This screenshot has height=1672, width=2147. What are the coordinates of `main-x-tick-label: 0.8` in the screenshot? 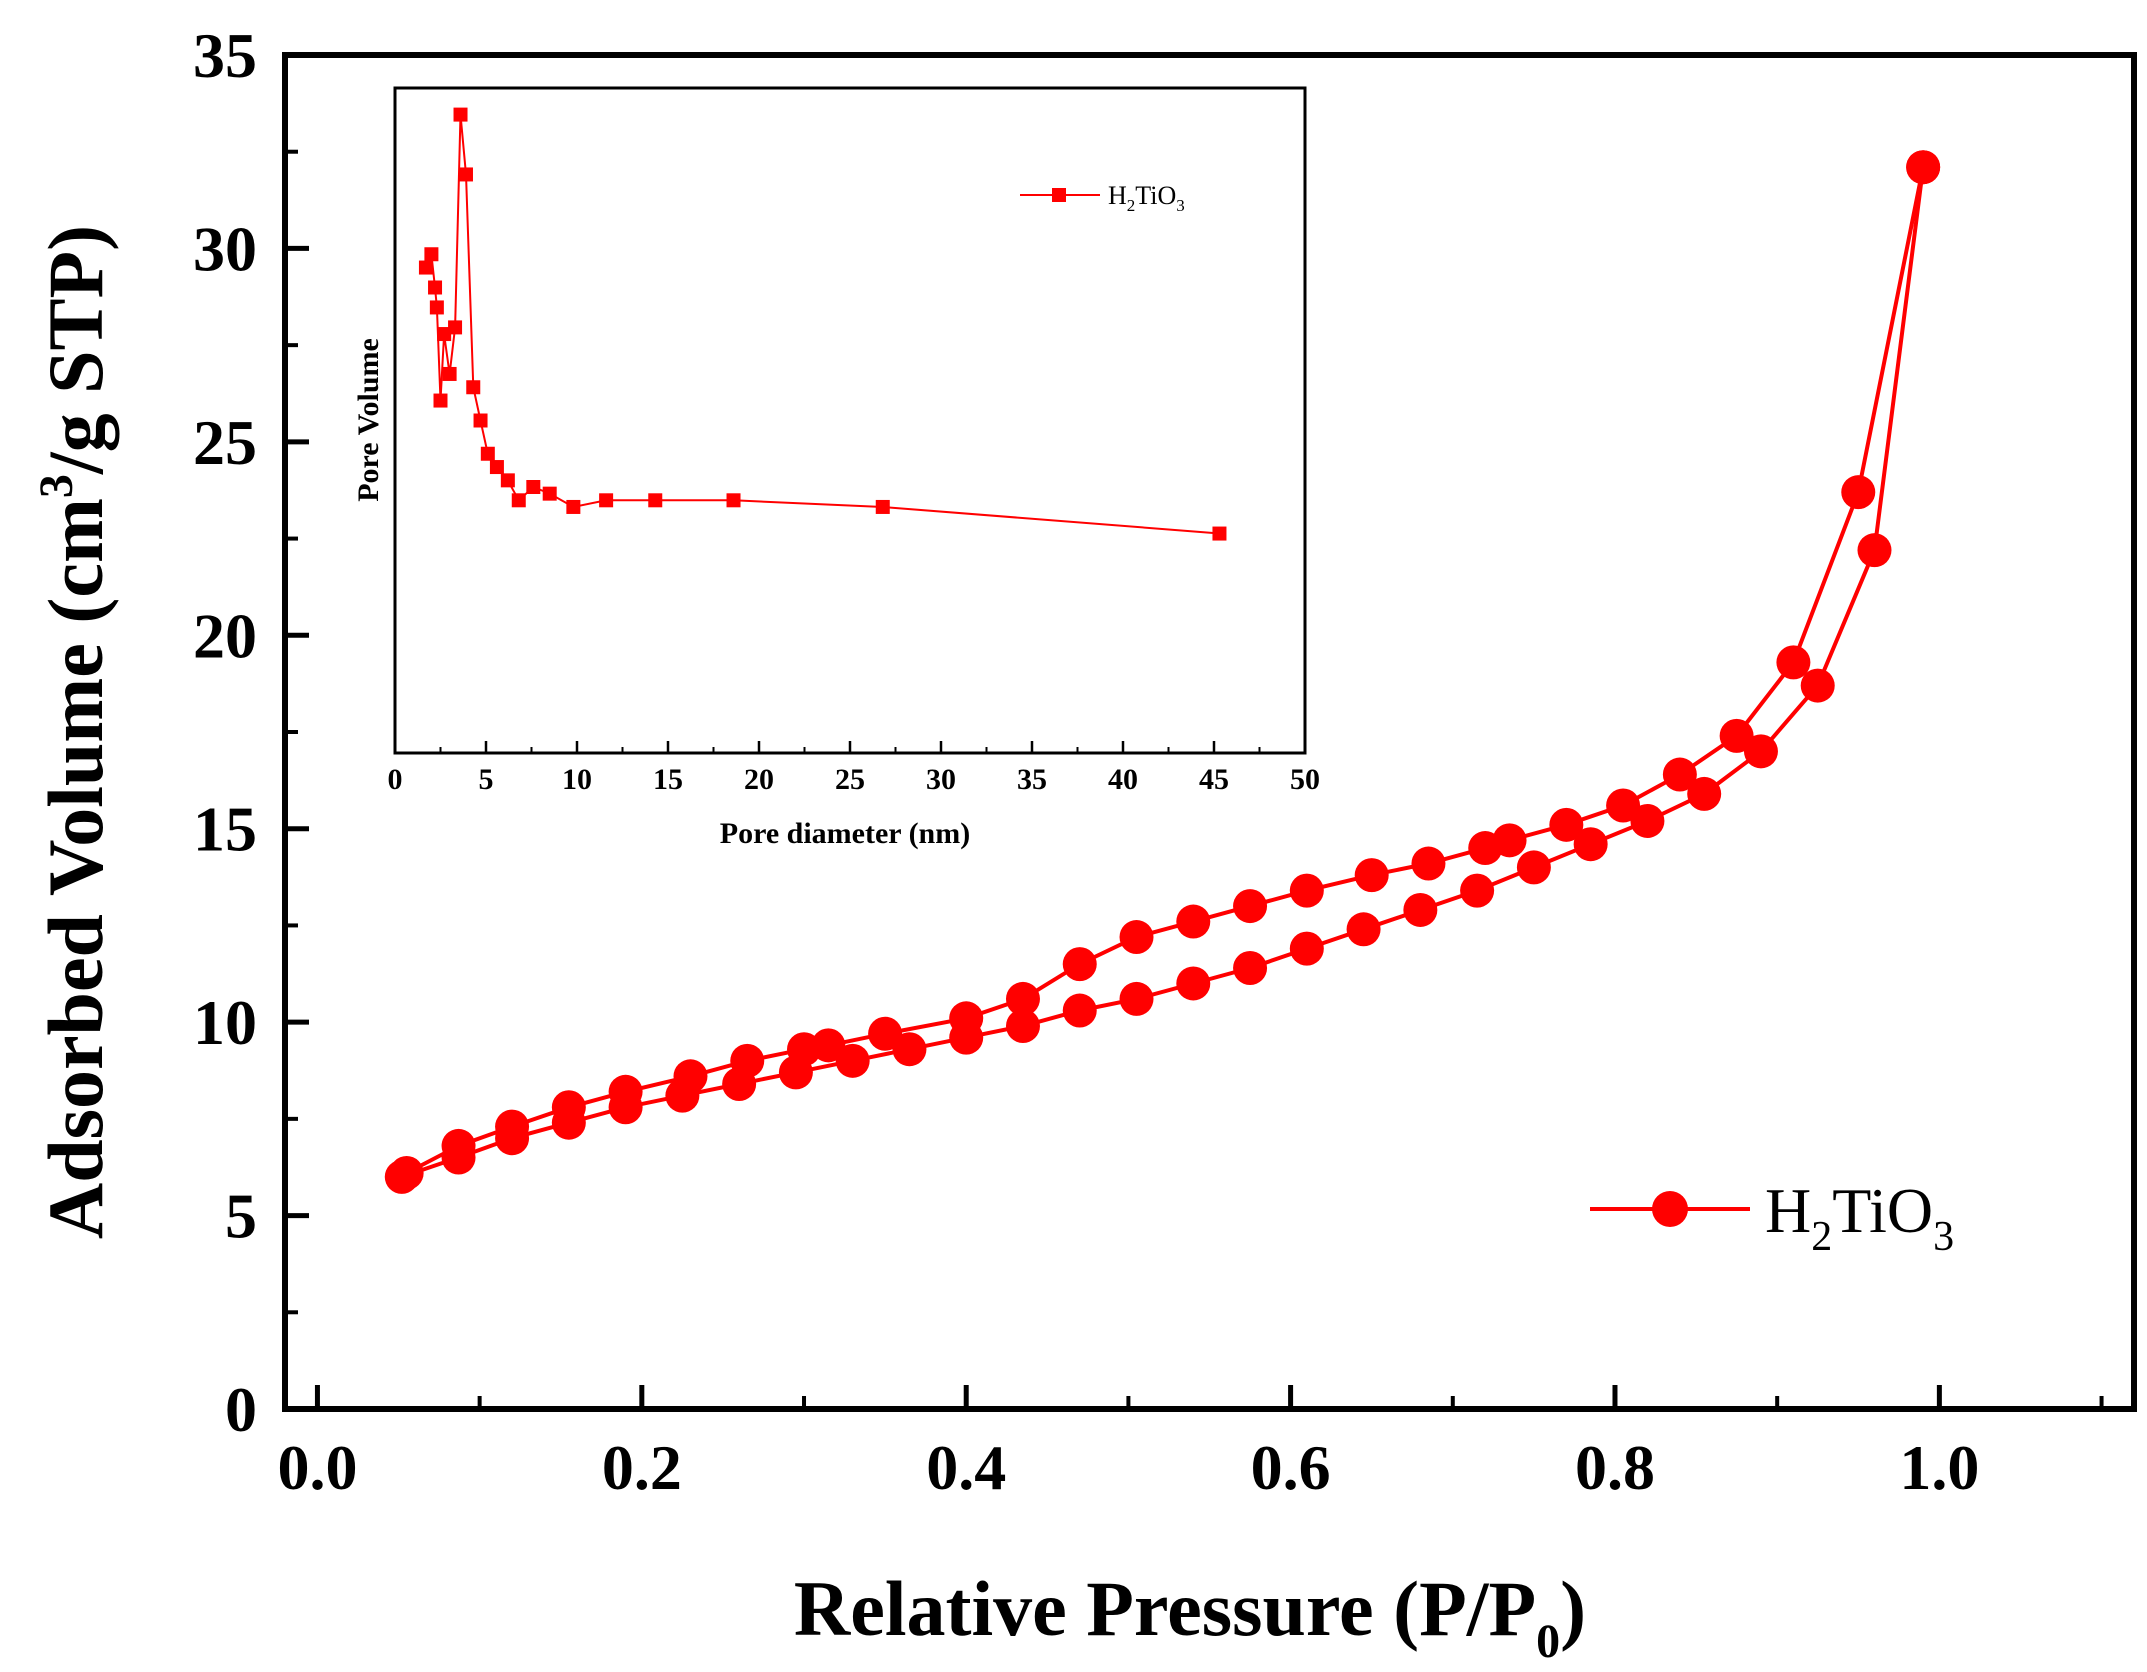 It's located at (1615, 1467).